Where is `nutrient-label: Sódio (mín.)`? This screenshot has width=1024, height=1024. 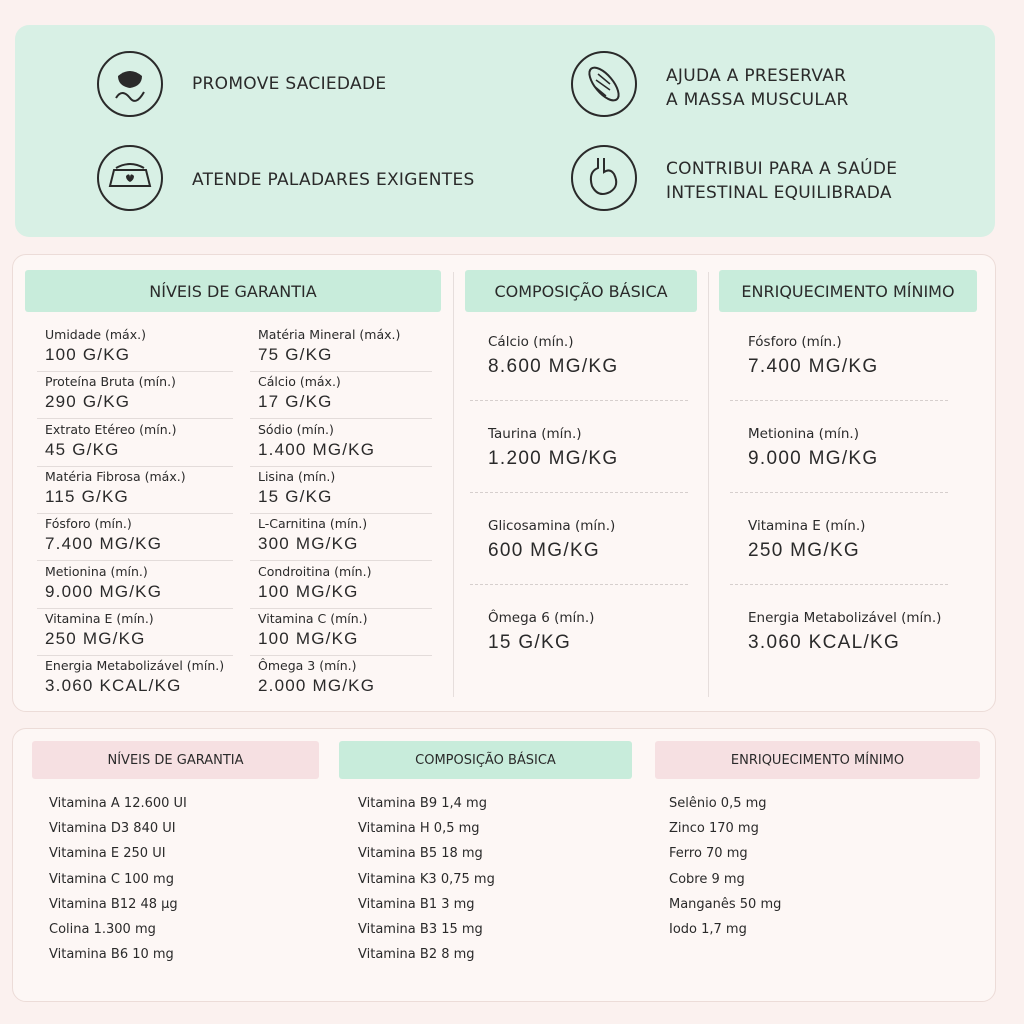
nutrient-label: Sódio (mín.) is located at coordinates (296, 429).